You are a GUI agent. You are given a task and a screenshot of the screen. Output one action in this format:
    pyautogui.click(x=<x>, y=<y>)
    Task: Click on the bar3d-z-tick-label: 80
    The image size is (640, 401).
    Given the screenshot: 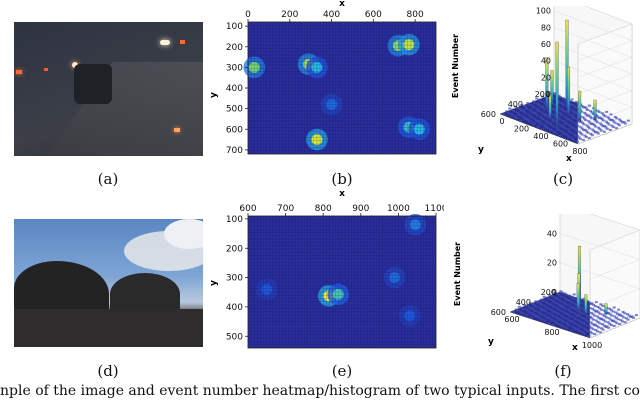 What is the action you would take?
    pyautogui.click(x=546, y=27)
    